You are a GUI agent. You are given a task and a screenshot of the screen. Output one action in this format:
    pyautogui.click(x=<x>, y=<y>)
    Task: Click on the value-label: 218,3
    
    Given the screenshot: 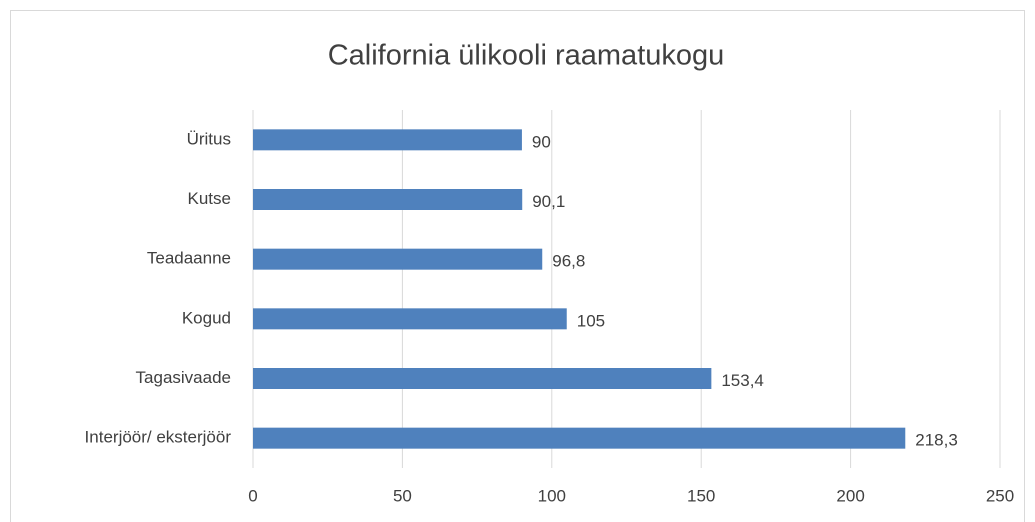 What is the action you would take?
    pyautogui.click(x=936, y=440)
    